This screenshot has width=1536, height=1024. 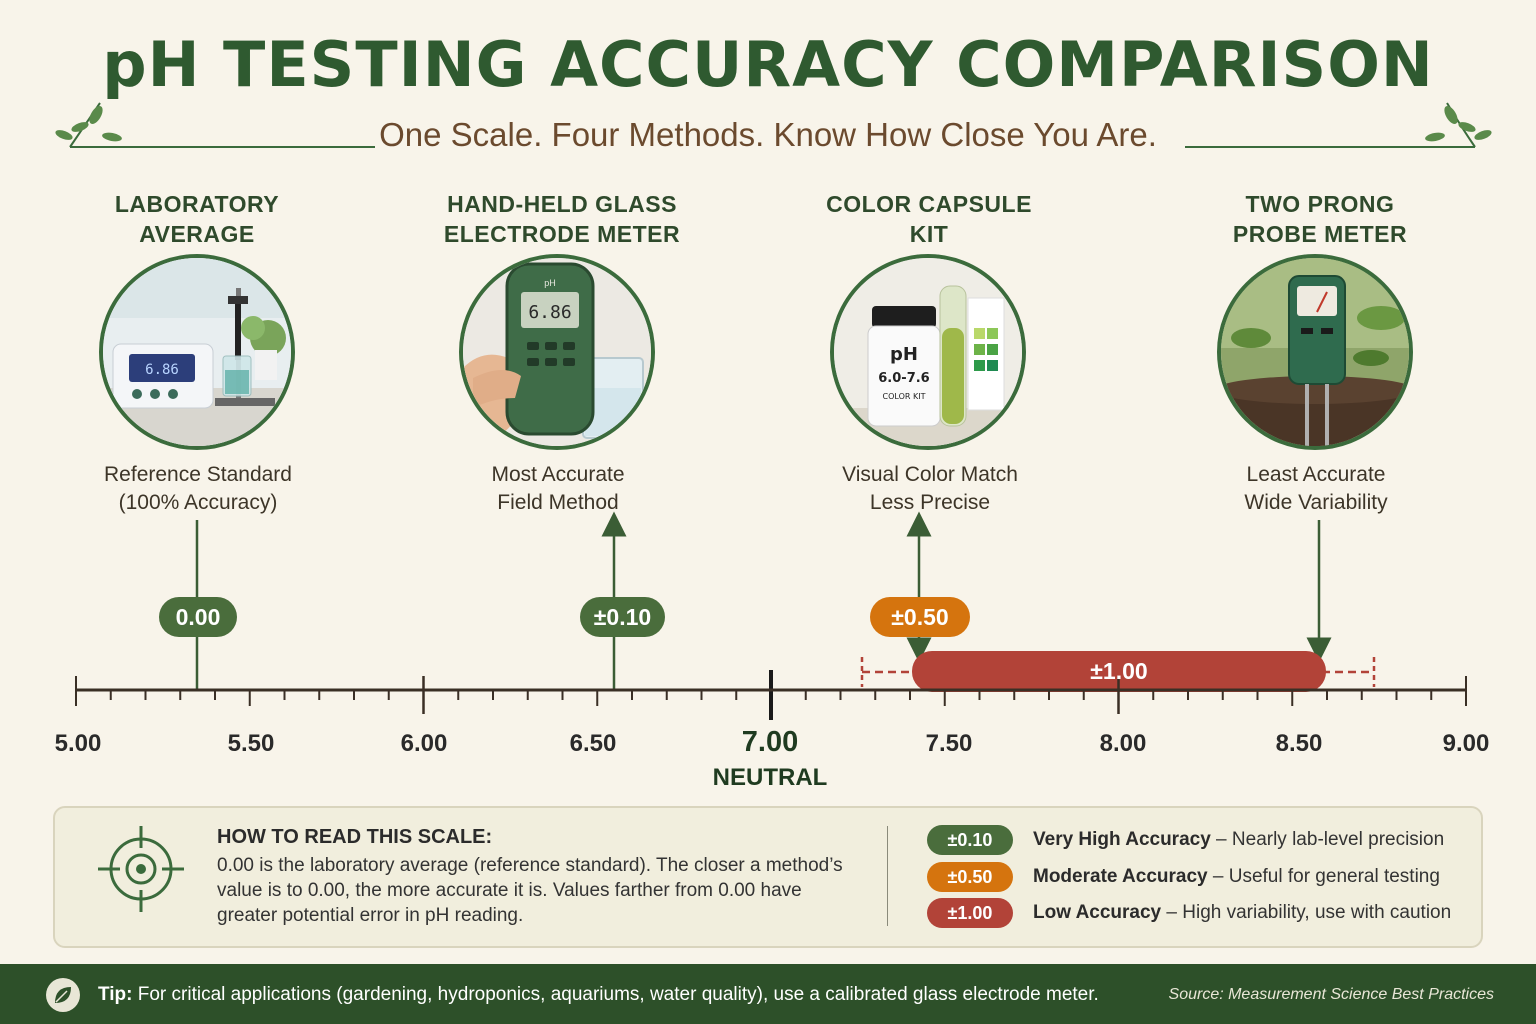 What do you see at coordinates (771, 695) in the screenshot?
I see `axis-ticks` at bounding box center [771, 695].